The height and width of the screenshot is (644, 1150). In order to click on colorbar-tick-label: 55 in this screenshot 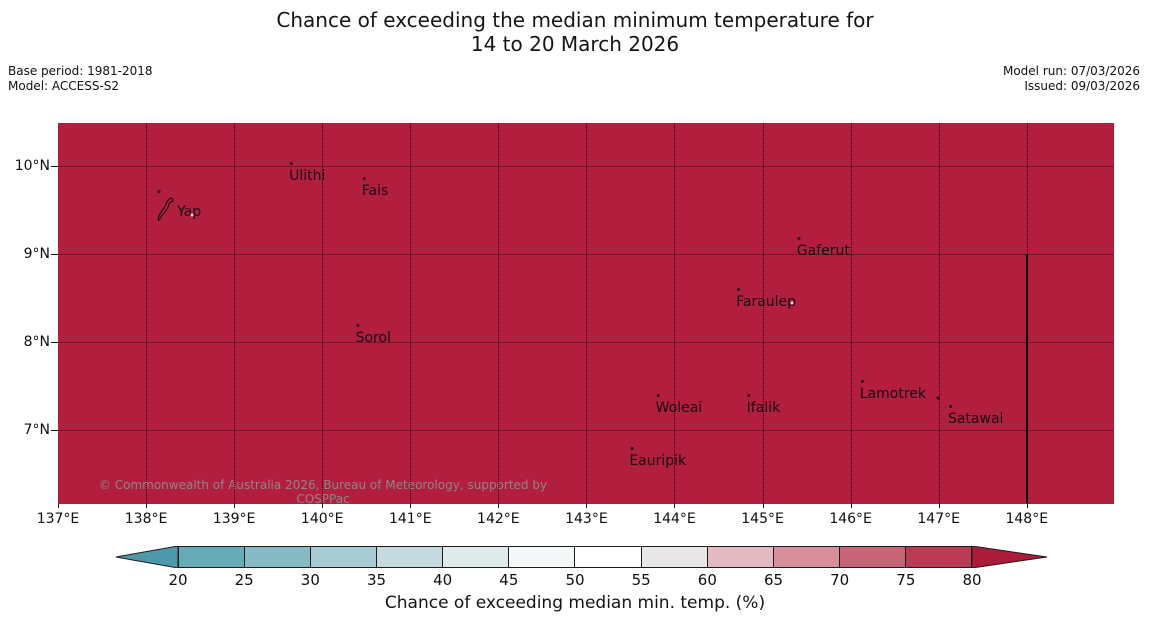, I will do `click(641, 580)`.